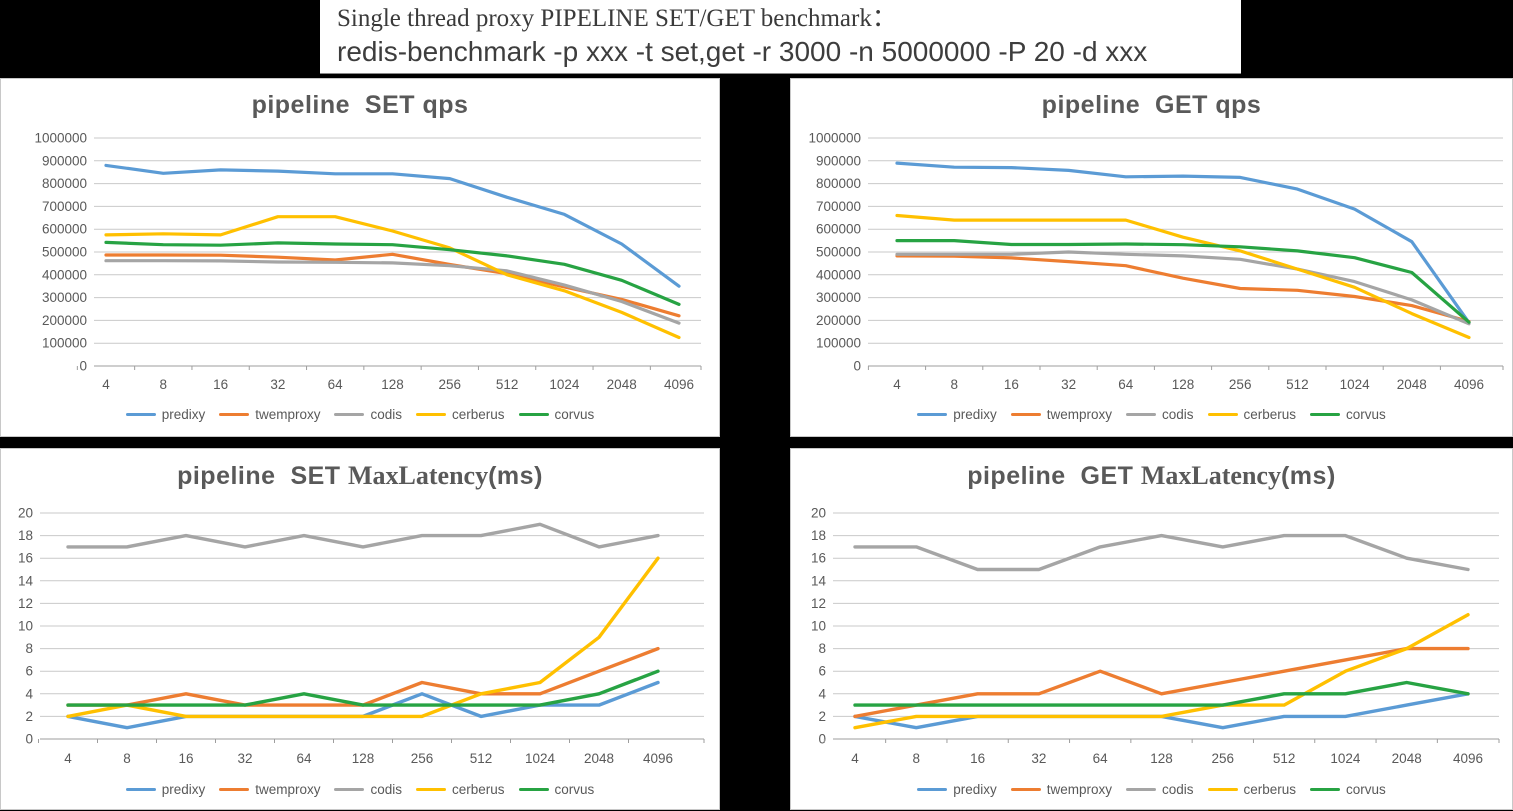 Image resolution: width=1513 pixels, height=811 pixels. I want to click on y-tick-label: 0, so click(857, 366).